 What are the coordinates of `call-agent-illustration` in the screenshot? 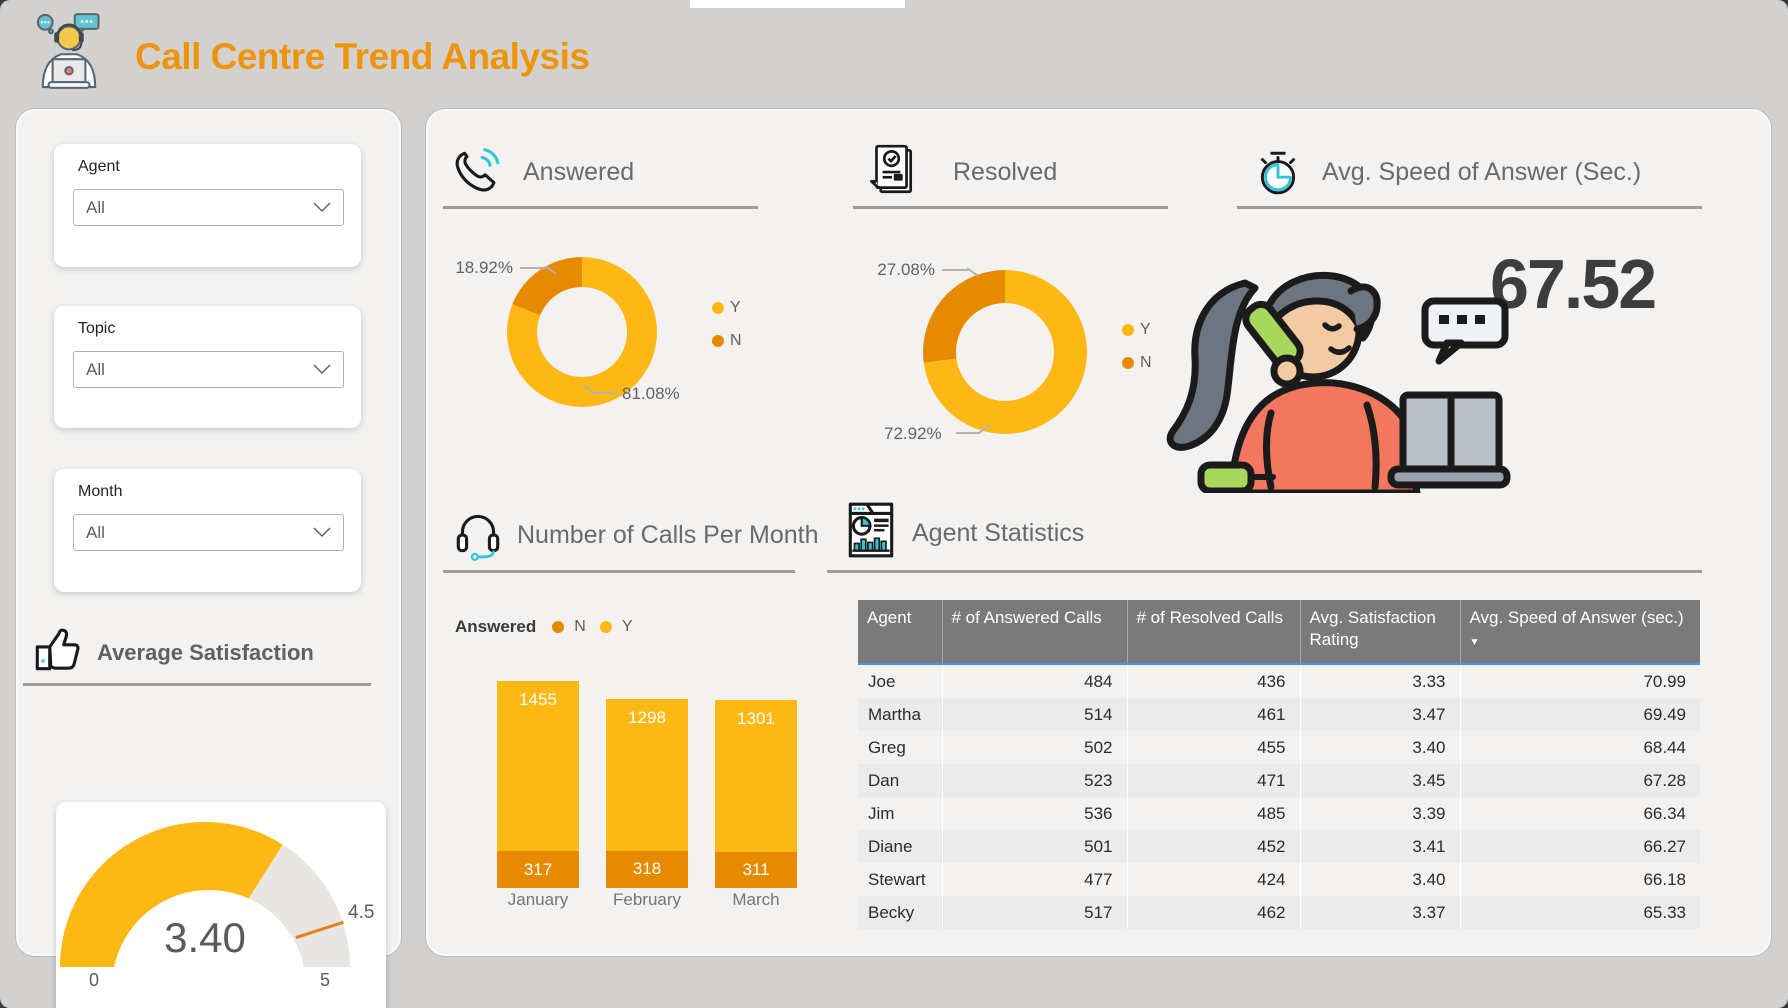 It's located at (1305, 370).